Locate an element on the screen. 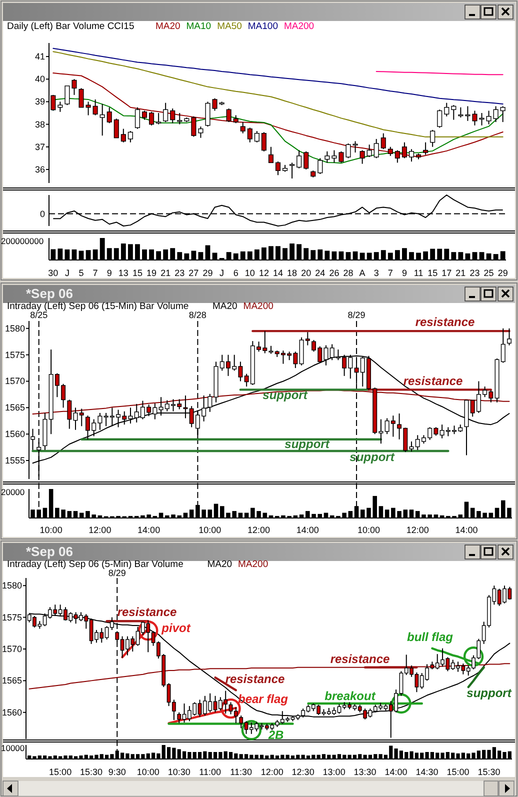  chart-subtitle: Intraday (Left) Sep 06 (5-Min) Bar Volume is located at coordinates (95, 564).